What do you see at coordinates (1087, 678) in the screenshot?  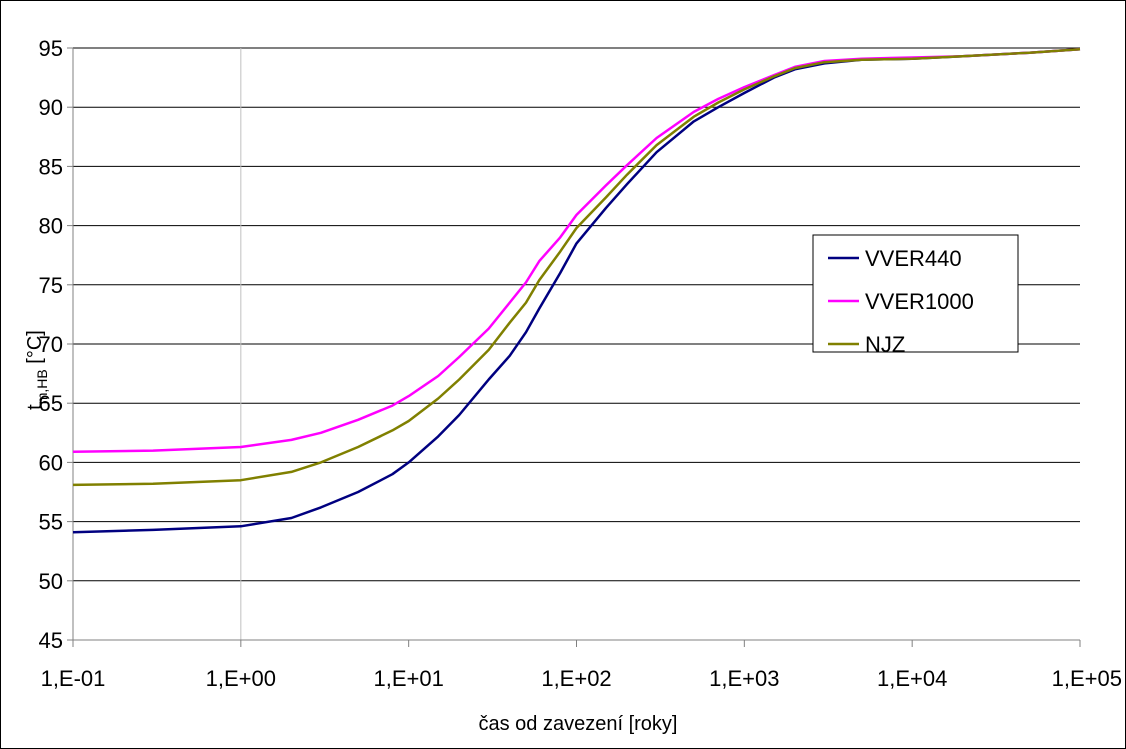 I see `x-tick-label-6: 1,E+05` at bounding box center [1087, 678].